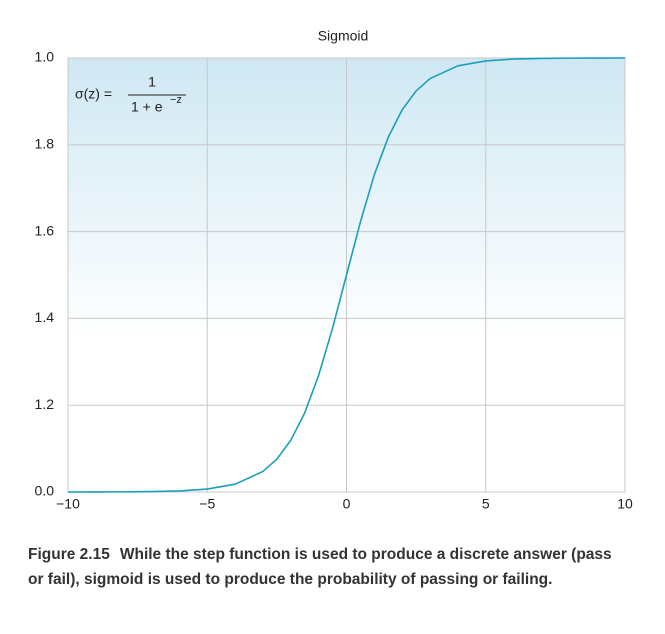 The height and width of the screenshot is (634, 665). What do you see at coordinates (45, 491) in the screenshot?
I see `y-tick-label: 0.0` at bounding box center [45, 491].